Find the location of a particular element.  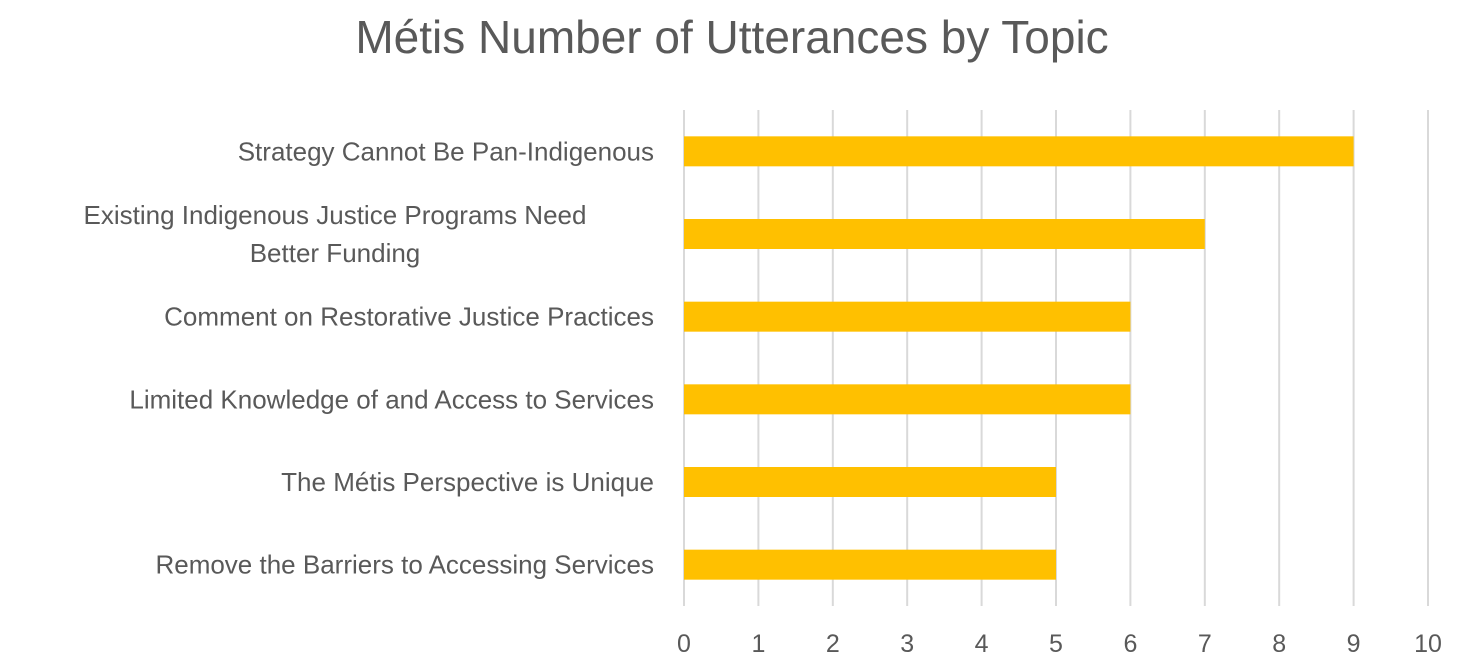

x-tick-label: 5 is located at coordinates (1056, 644).